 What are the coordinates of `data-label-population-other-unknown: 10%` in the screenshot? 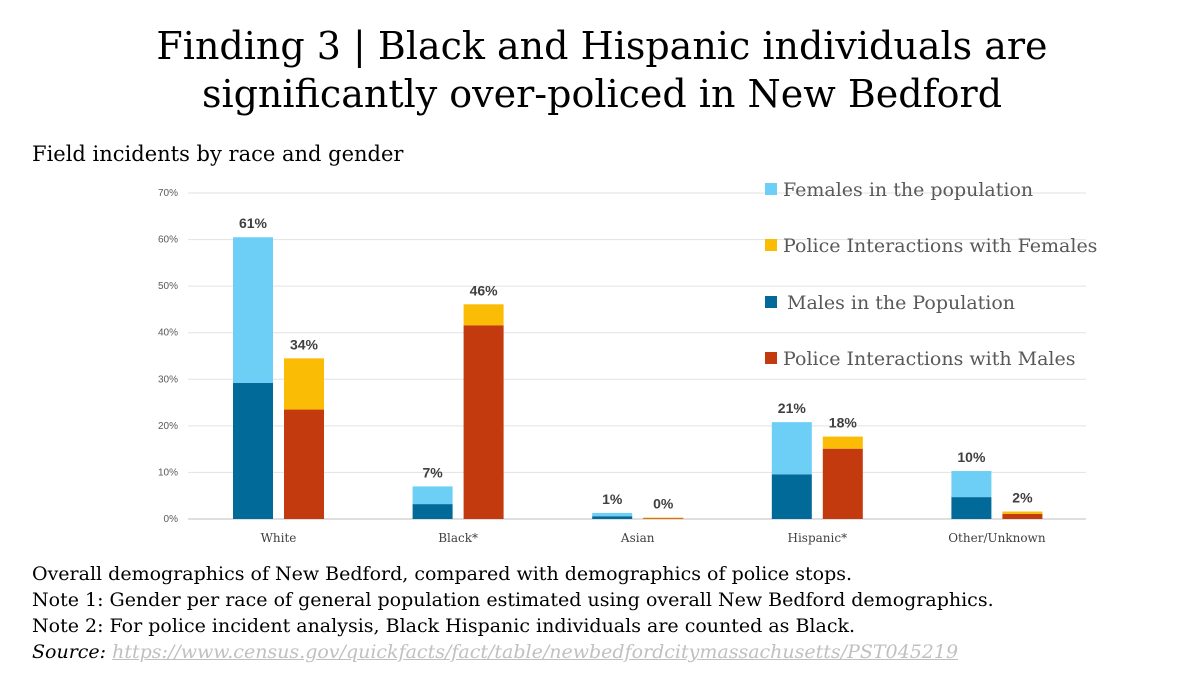 It's located at (971, 457).